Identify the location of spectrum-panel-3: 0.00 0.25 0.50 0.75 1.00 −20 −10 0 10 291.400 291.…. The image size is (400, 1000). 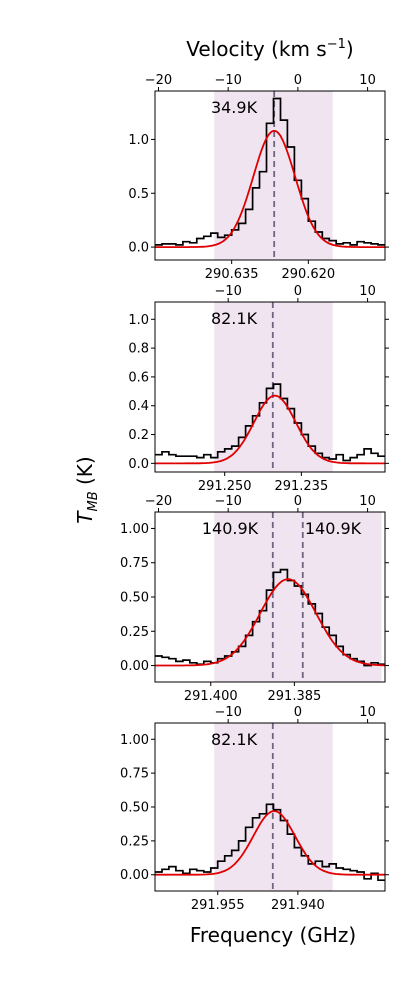
(254, 599).